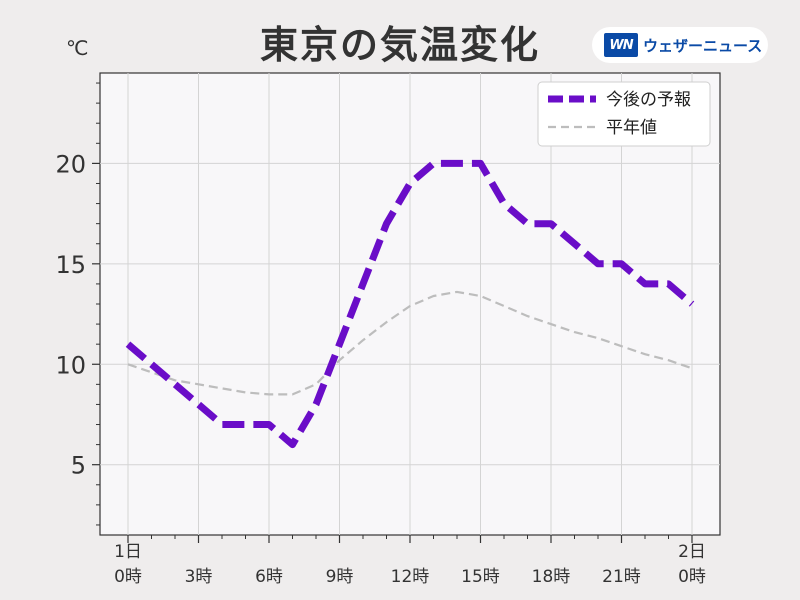 This screenshot has width=800, height=600. I want to click on y-axis-unit: ℃, so click(77, 48).